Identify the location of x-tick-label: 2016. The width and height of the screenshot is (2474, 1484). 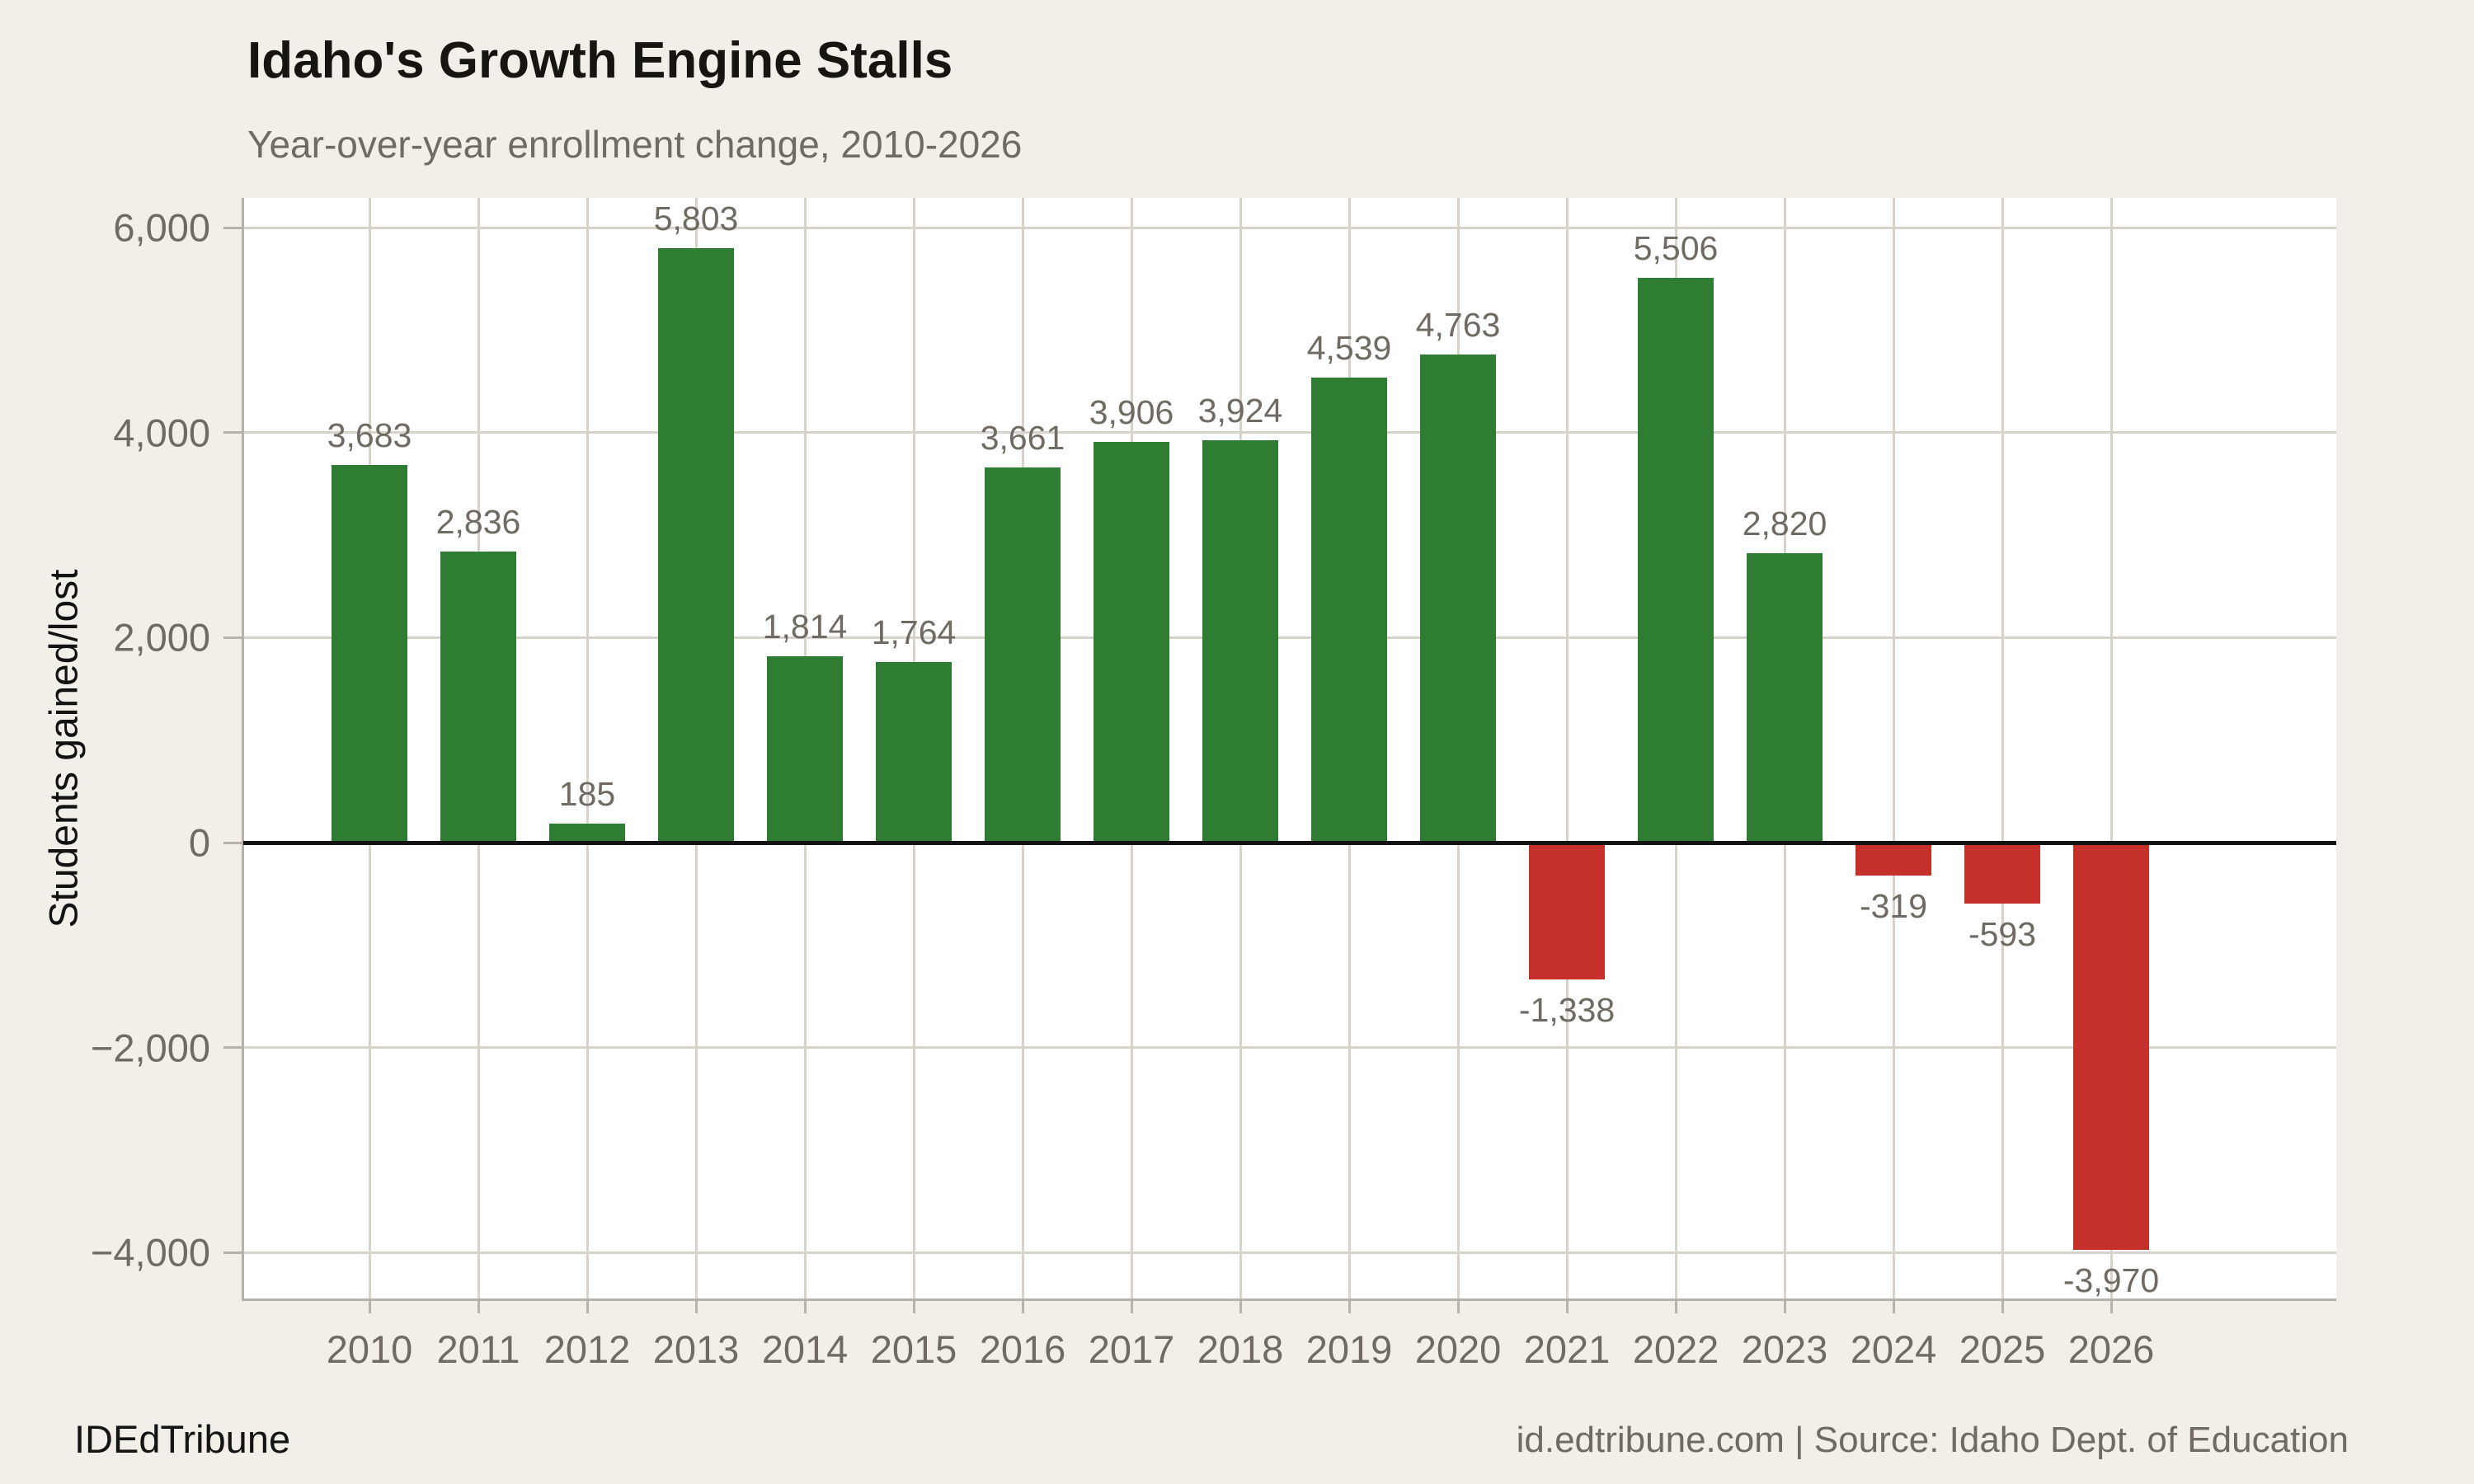
(1022, 1349).